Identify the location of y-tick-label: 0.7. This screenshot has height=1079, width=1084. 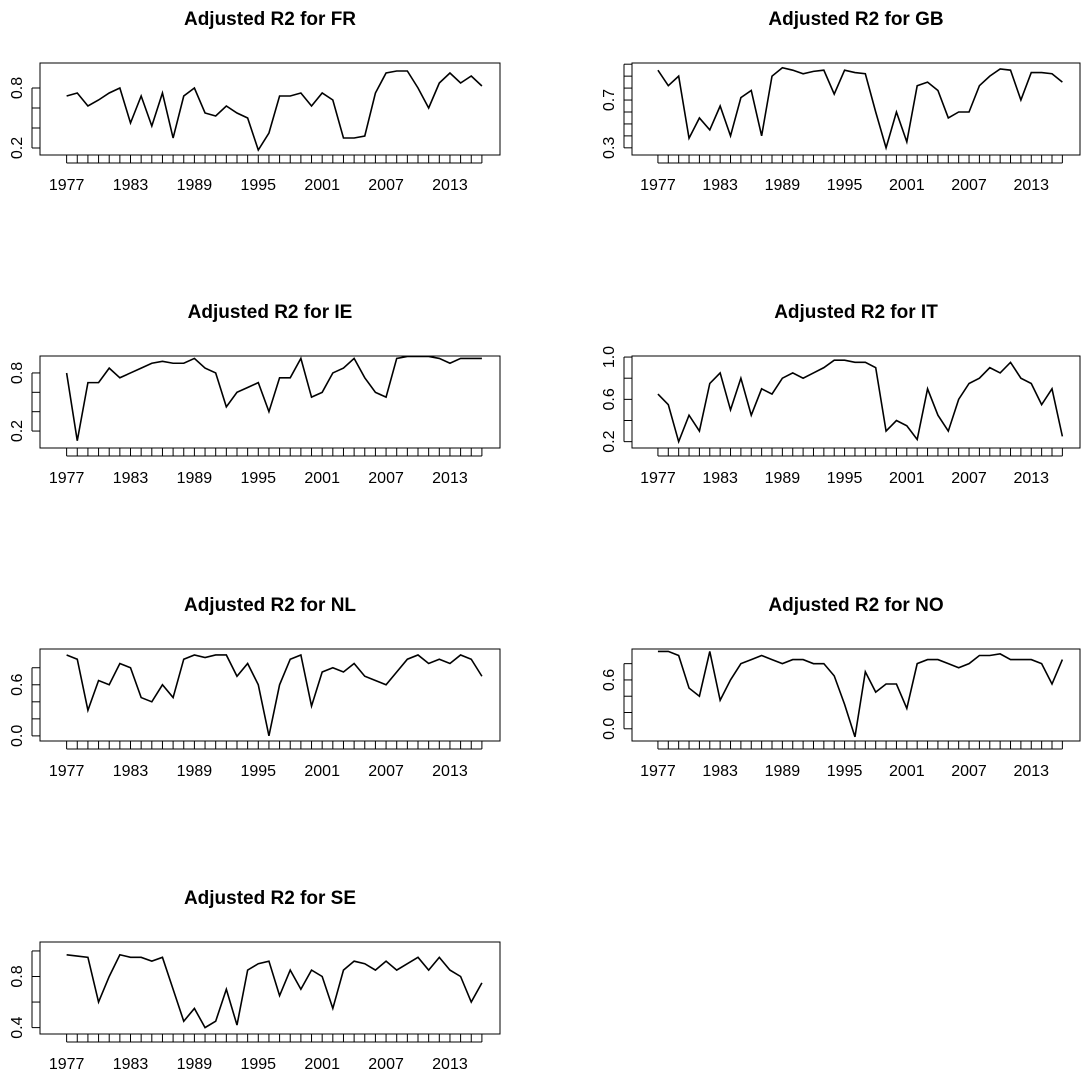
(609, 100).